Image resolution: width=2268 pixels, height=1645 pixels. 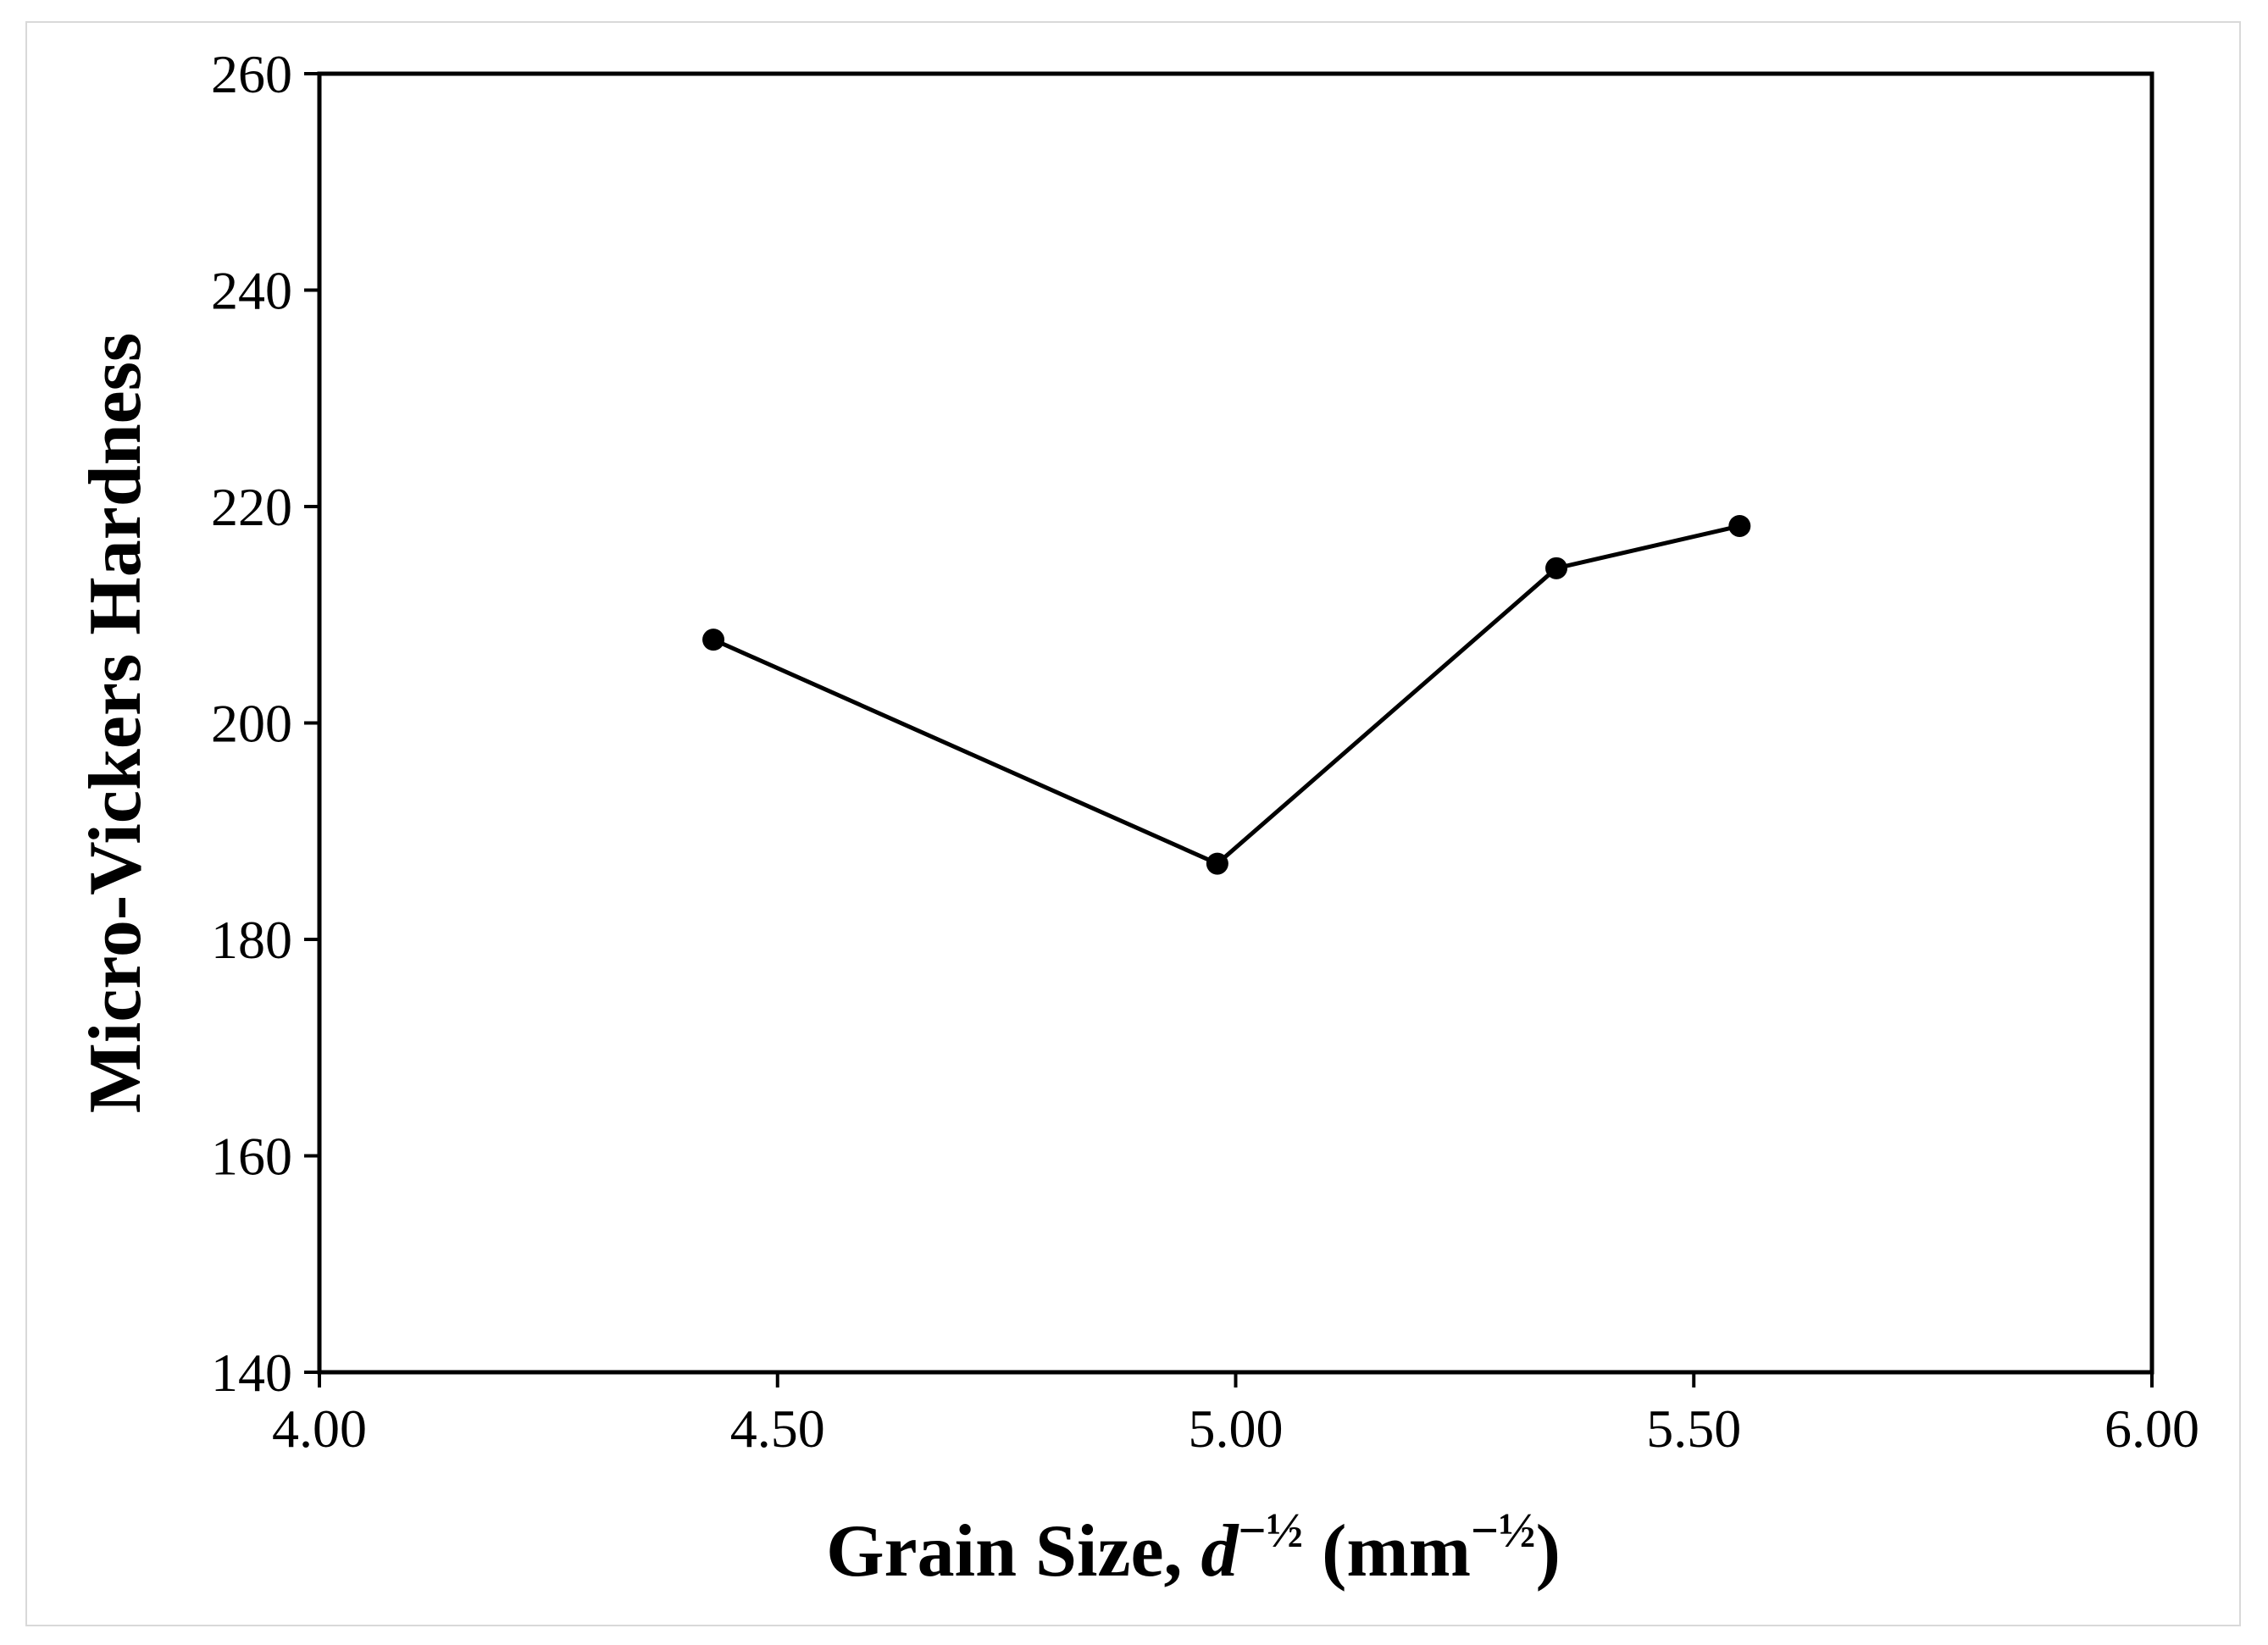 What do you see at coordinates (251, 74) in the screenshot?
I see `y-tick-label: 260` at bounding box center [251, 74].